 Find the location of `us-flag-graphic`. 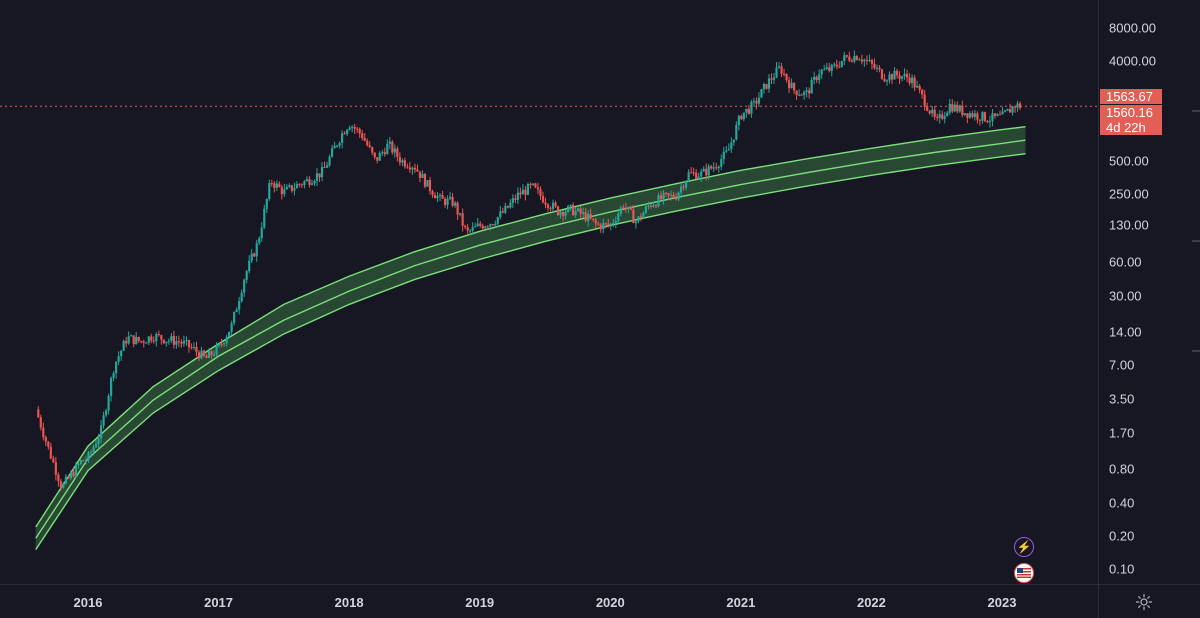

us-flag-graphic is located at coordinates (1024, 573).